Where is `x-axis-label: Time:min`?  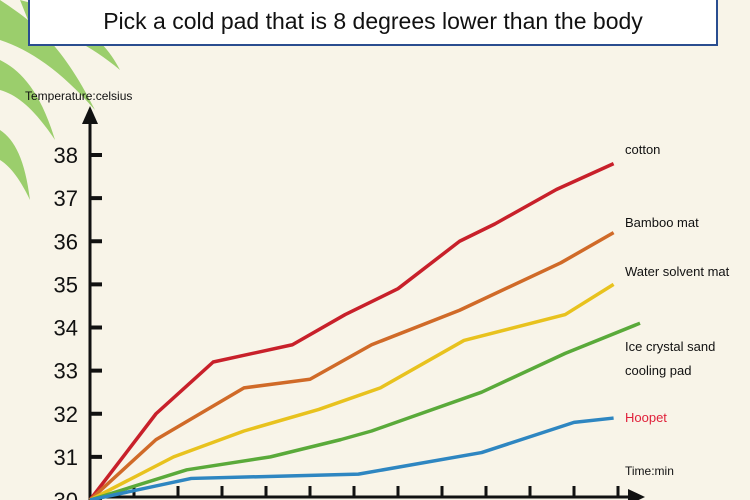 x-axis-label: Time:min is located at coordinates (649, 471).